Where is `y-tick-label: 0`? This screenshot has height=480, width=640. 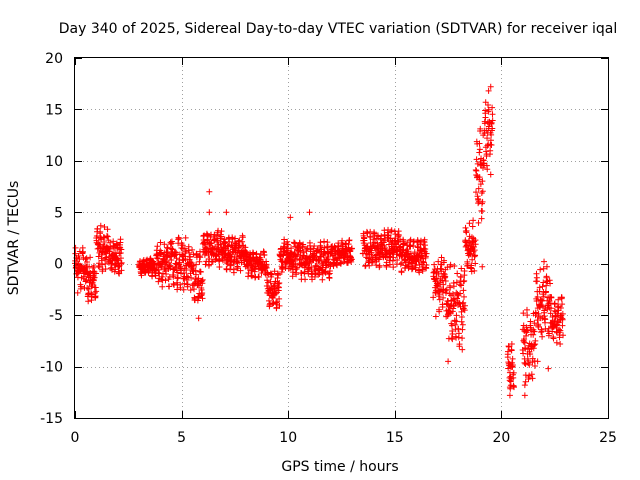 y-tick-label: 0 is located at coordinates (58, 265).